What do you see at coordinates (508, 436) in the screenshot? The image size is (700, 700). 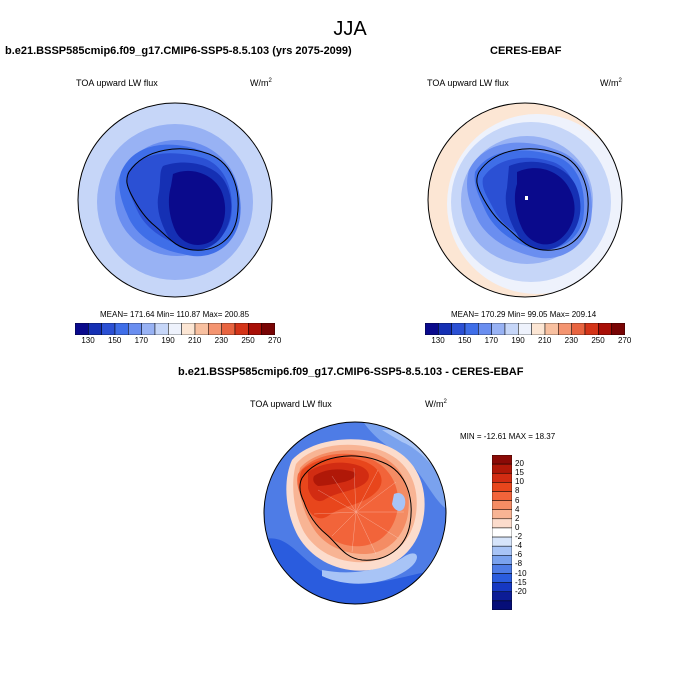 I see `diff-stats: MIN = -12.61 MAX = 18.37` at bounding box center [508, 436].